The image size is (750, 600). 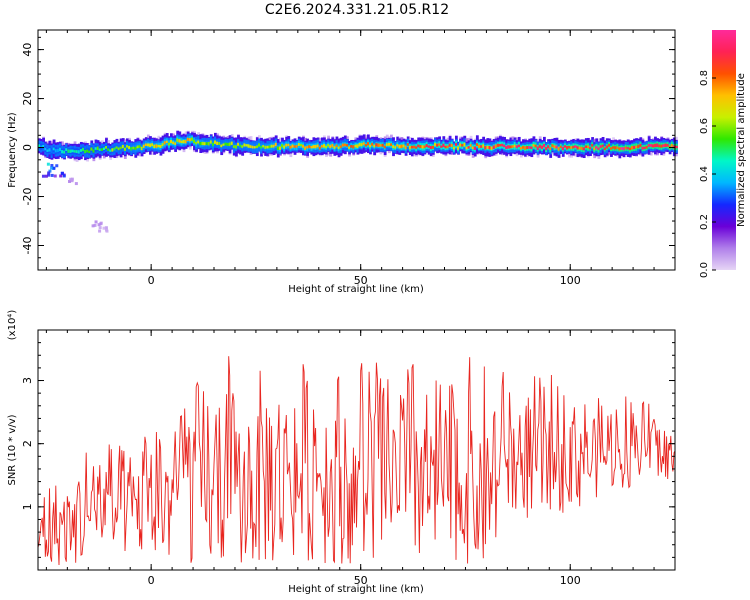 I want to click on heatmap-marks, so click(x=358, y=181).